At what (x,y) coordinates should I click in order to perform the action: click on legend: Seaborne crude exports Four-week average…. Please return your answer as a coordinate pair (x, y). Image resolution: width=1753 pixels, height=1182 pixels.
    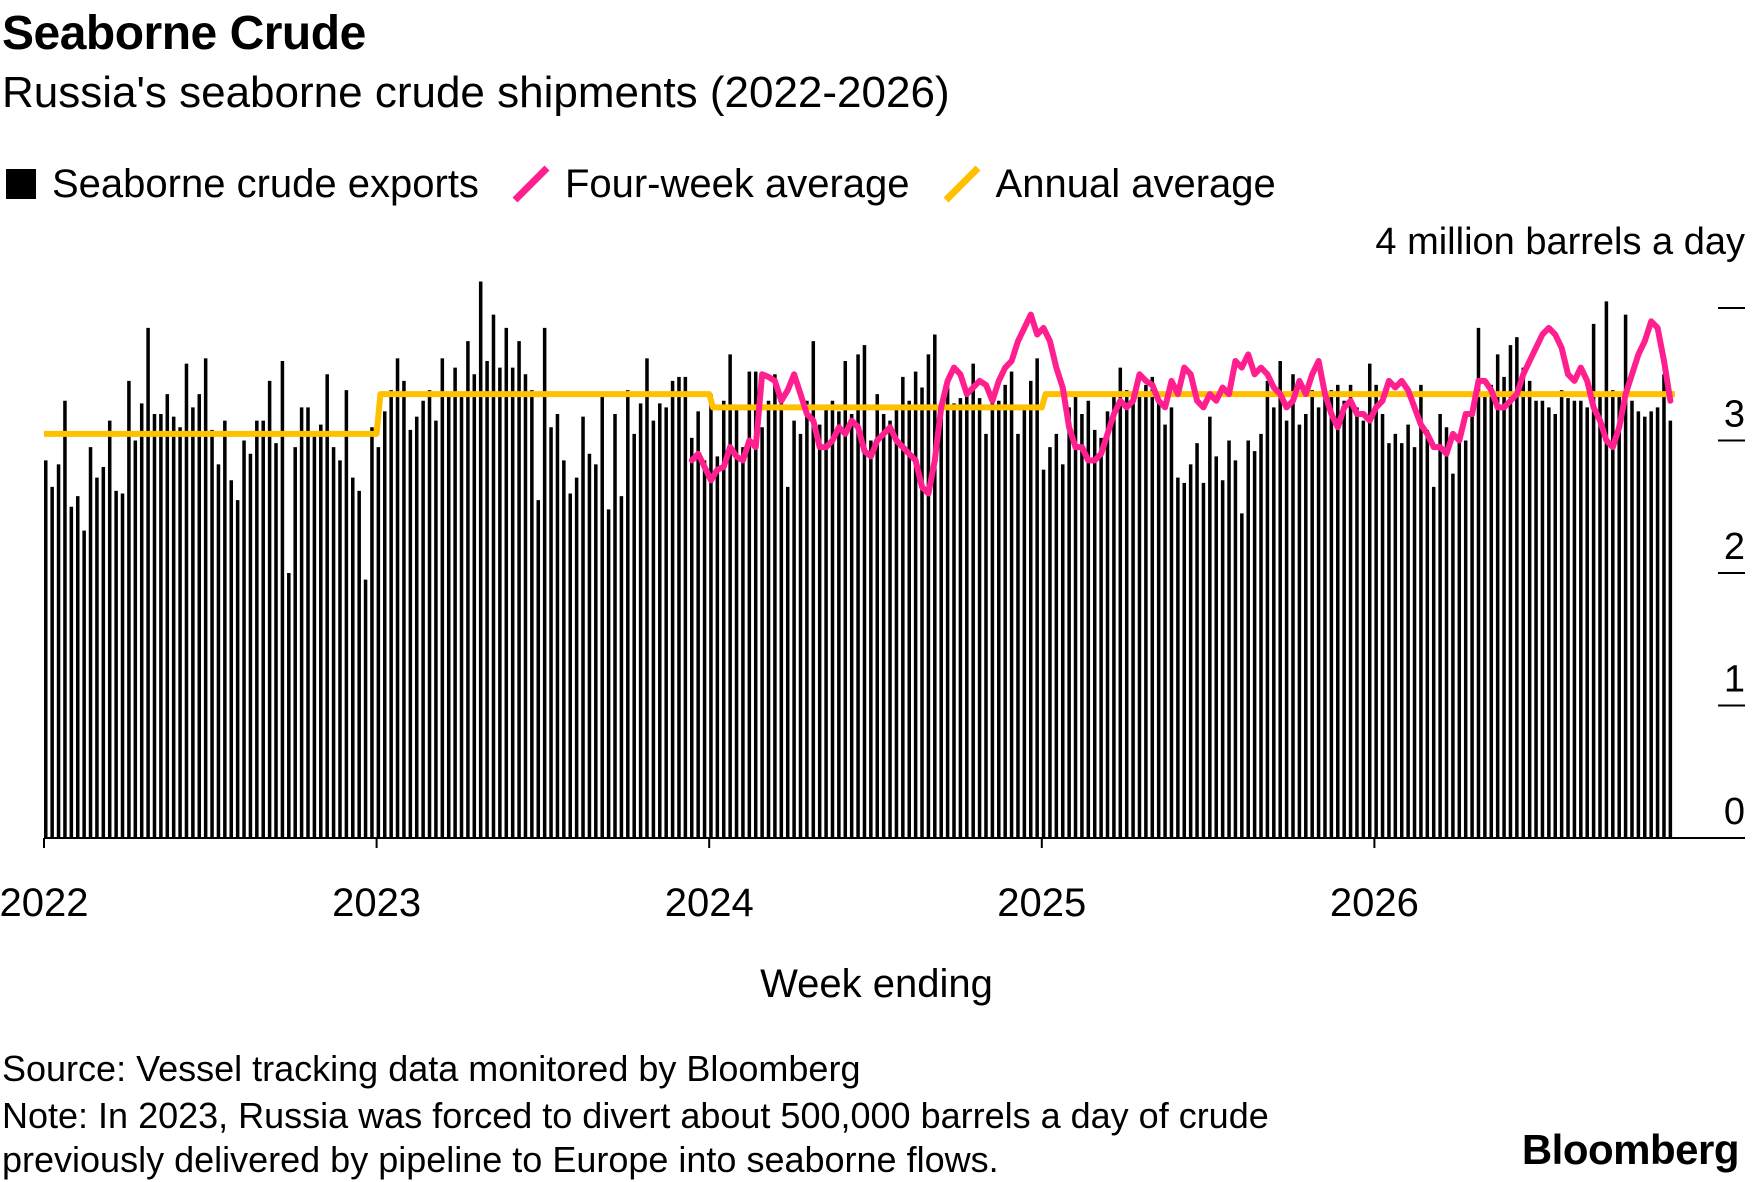
    Looking at the image, I should click on (657, 184).